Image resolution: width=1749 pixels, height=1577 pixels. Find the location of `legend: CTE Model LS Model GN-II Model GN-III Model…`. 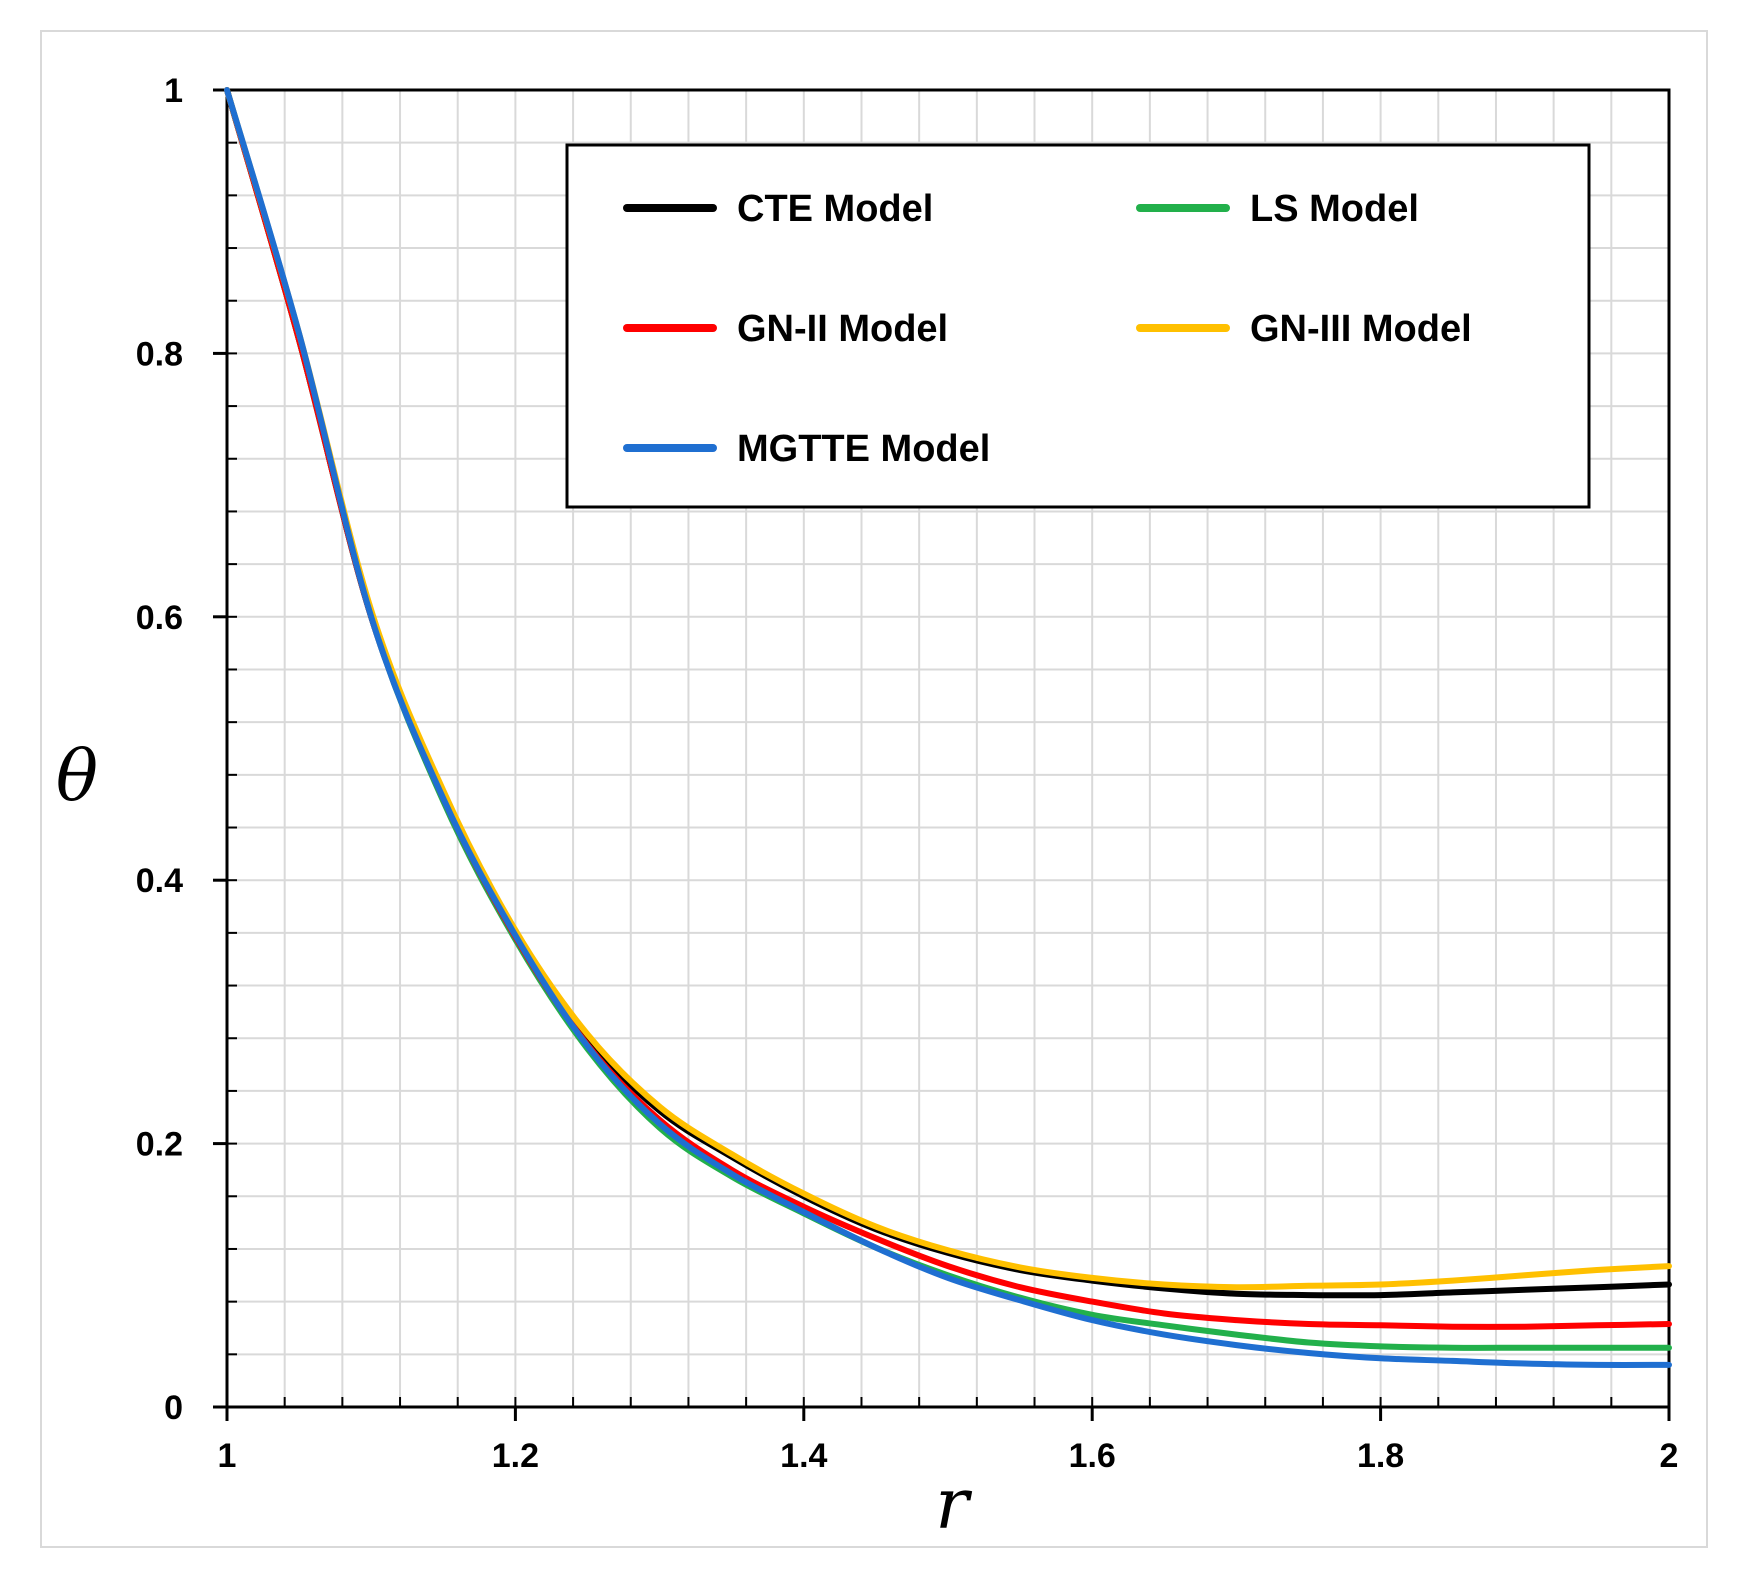

legend: CTE Model LS Model GN-II Model GN-III Model… is located at coordinates (1078, 326).